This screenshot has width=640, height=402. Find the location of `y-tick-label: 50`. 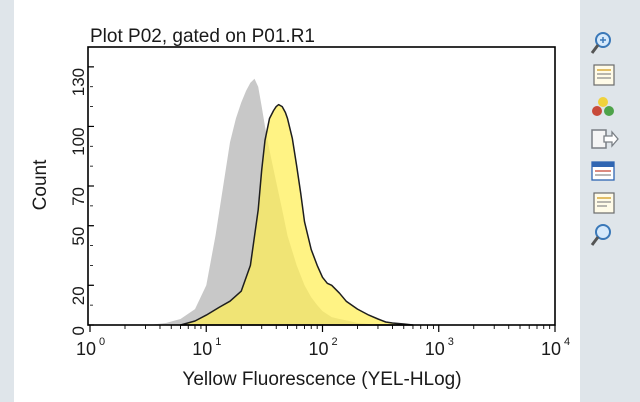

y-tick-label: 50 is located at coordinates (78, 236).